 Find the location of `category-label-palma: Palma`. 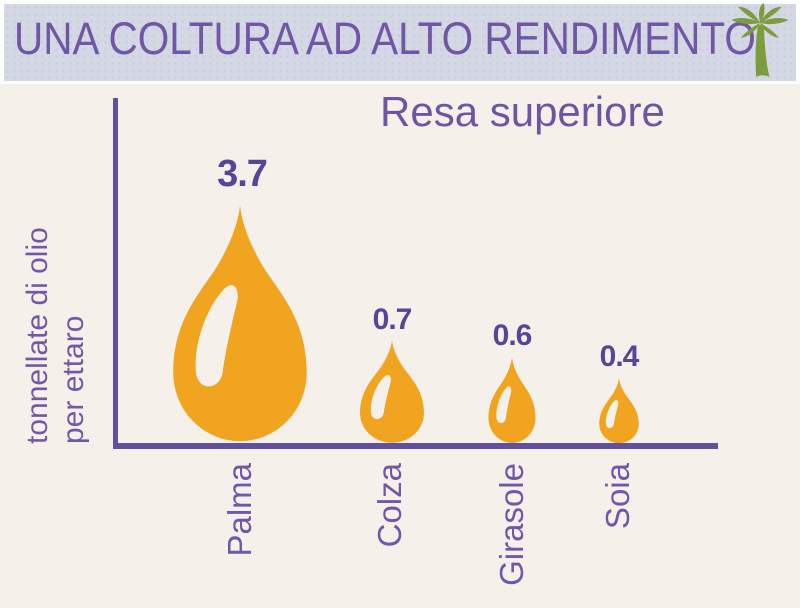

category-label-palma: Palma is located at coordinates (239, 510).